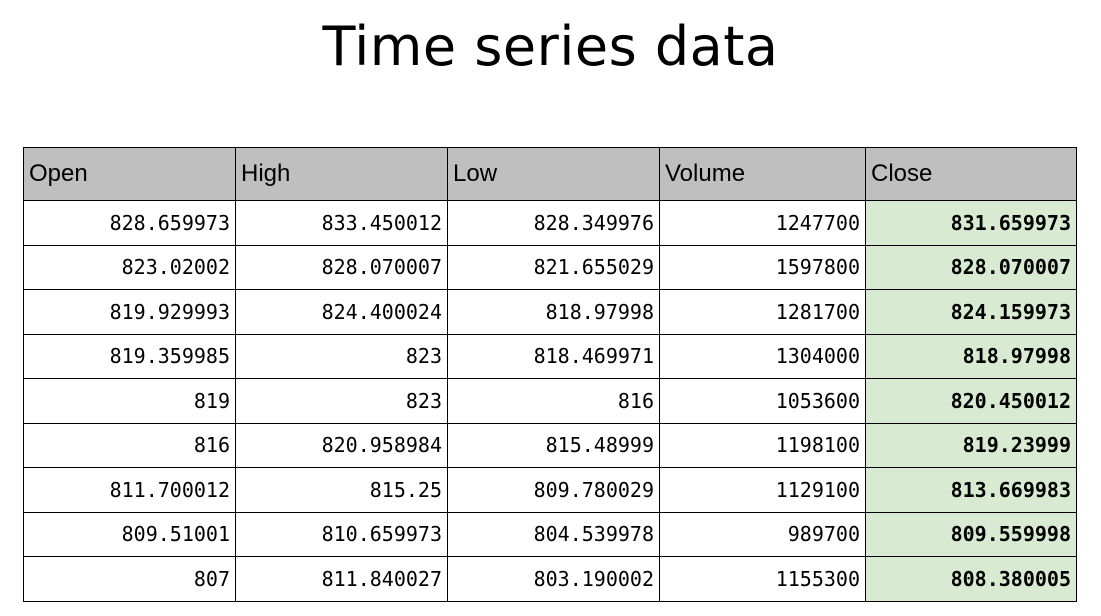  What do you see at coordinates (341, 534) in the screenshot?
I see `cell-high: 810.659973` at bounding box center [341, 534].